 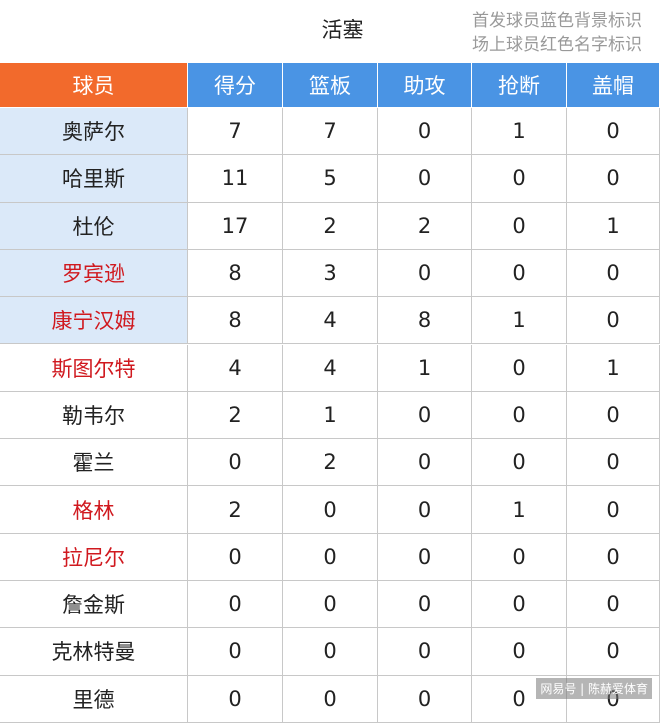 I want to click on player-name: 詹金斯, so click(x=94, y=605).